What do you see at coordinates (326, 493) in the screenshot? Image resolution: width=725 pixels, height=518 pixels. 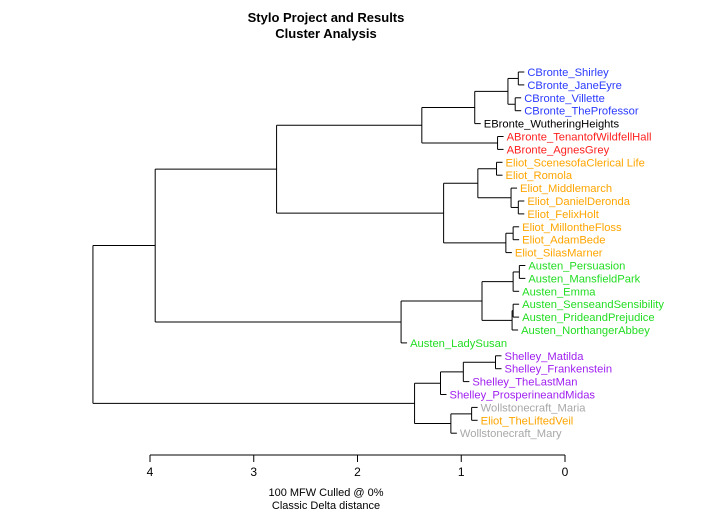 I see `axis-caption-line-1: 100 MFW Culled @ 0%` at bounding box center [326, 493].